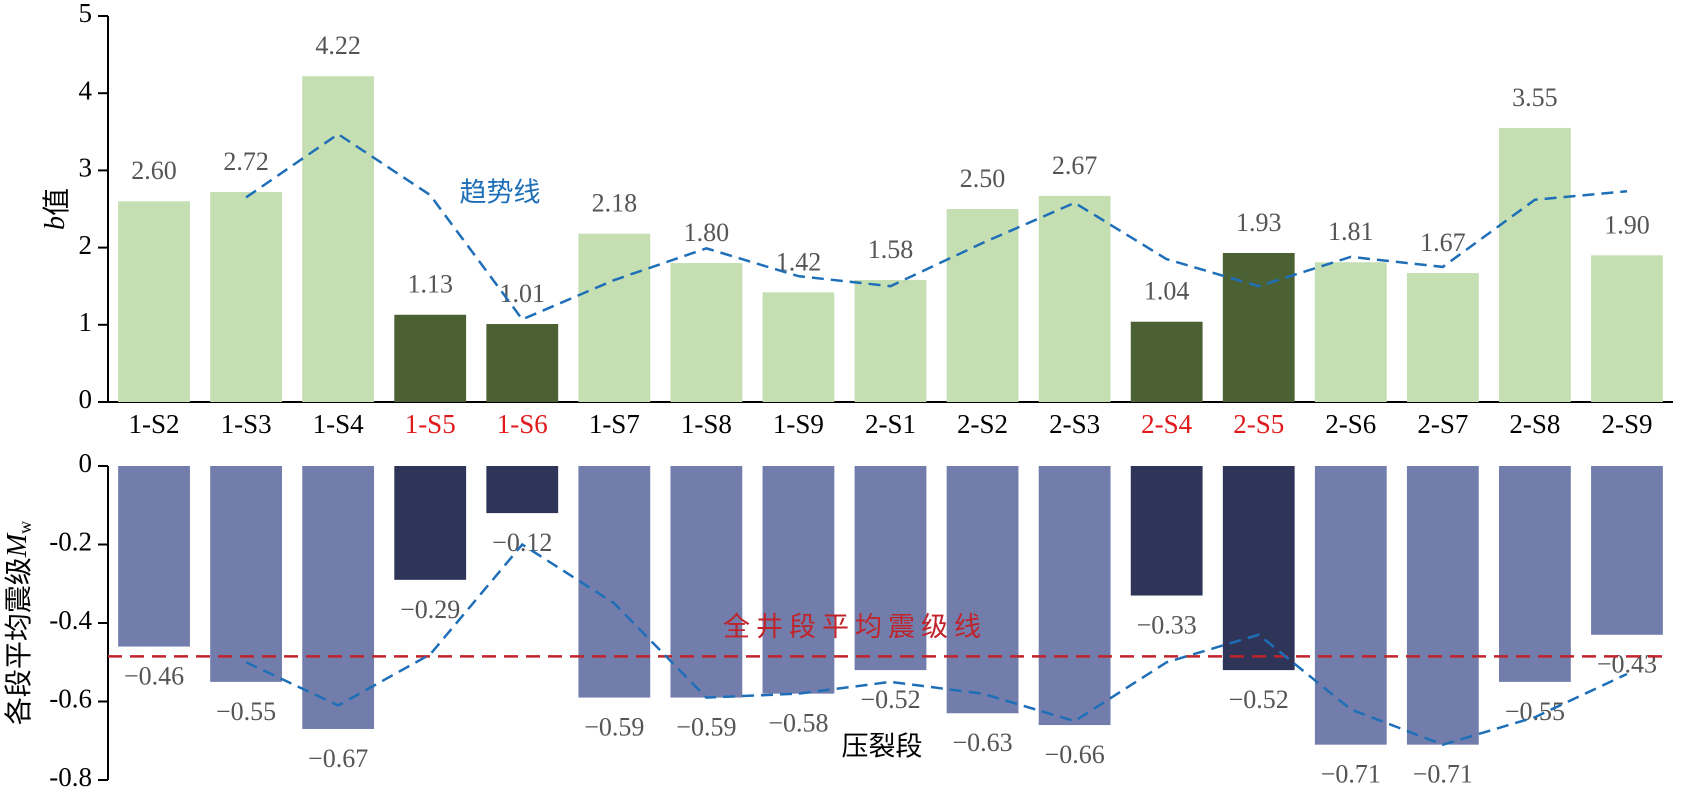  Describe the element at coordinates (246, 424) in the screenshot. I see `x-tick-label: 1-S3` at that location.